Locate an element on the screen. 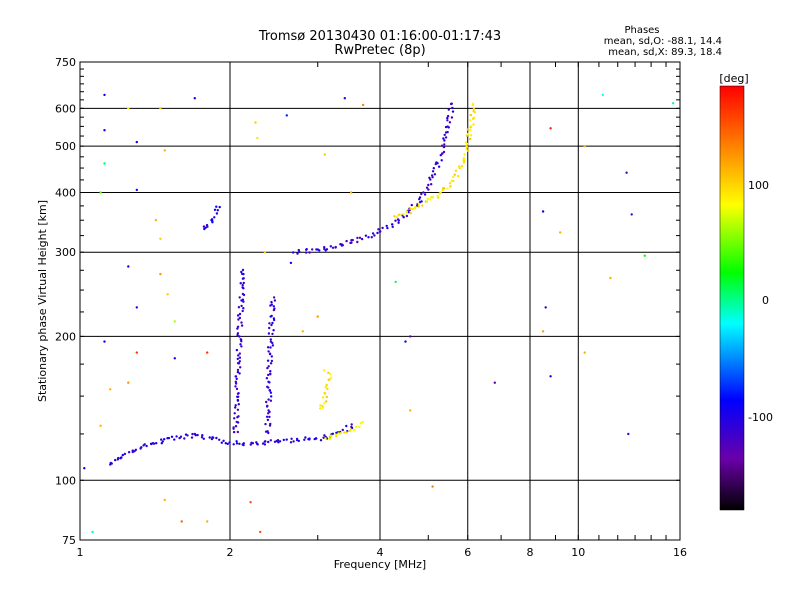 The height and width of the screenshot is (600, 800). y-tick-label: 500 is located at coordinates (65, 146).